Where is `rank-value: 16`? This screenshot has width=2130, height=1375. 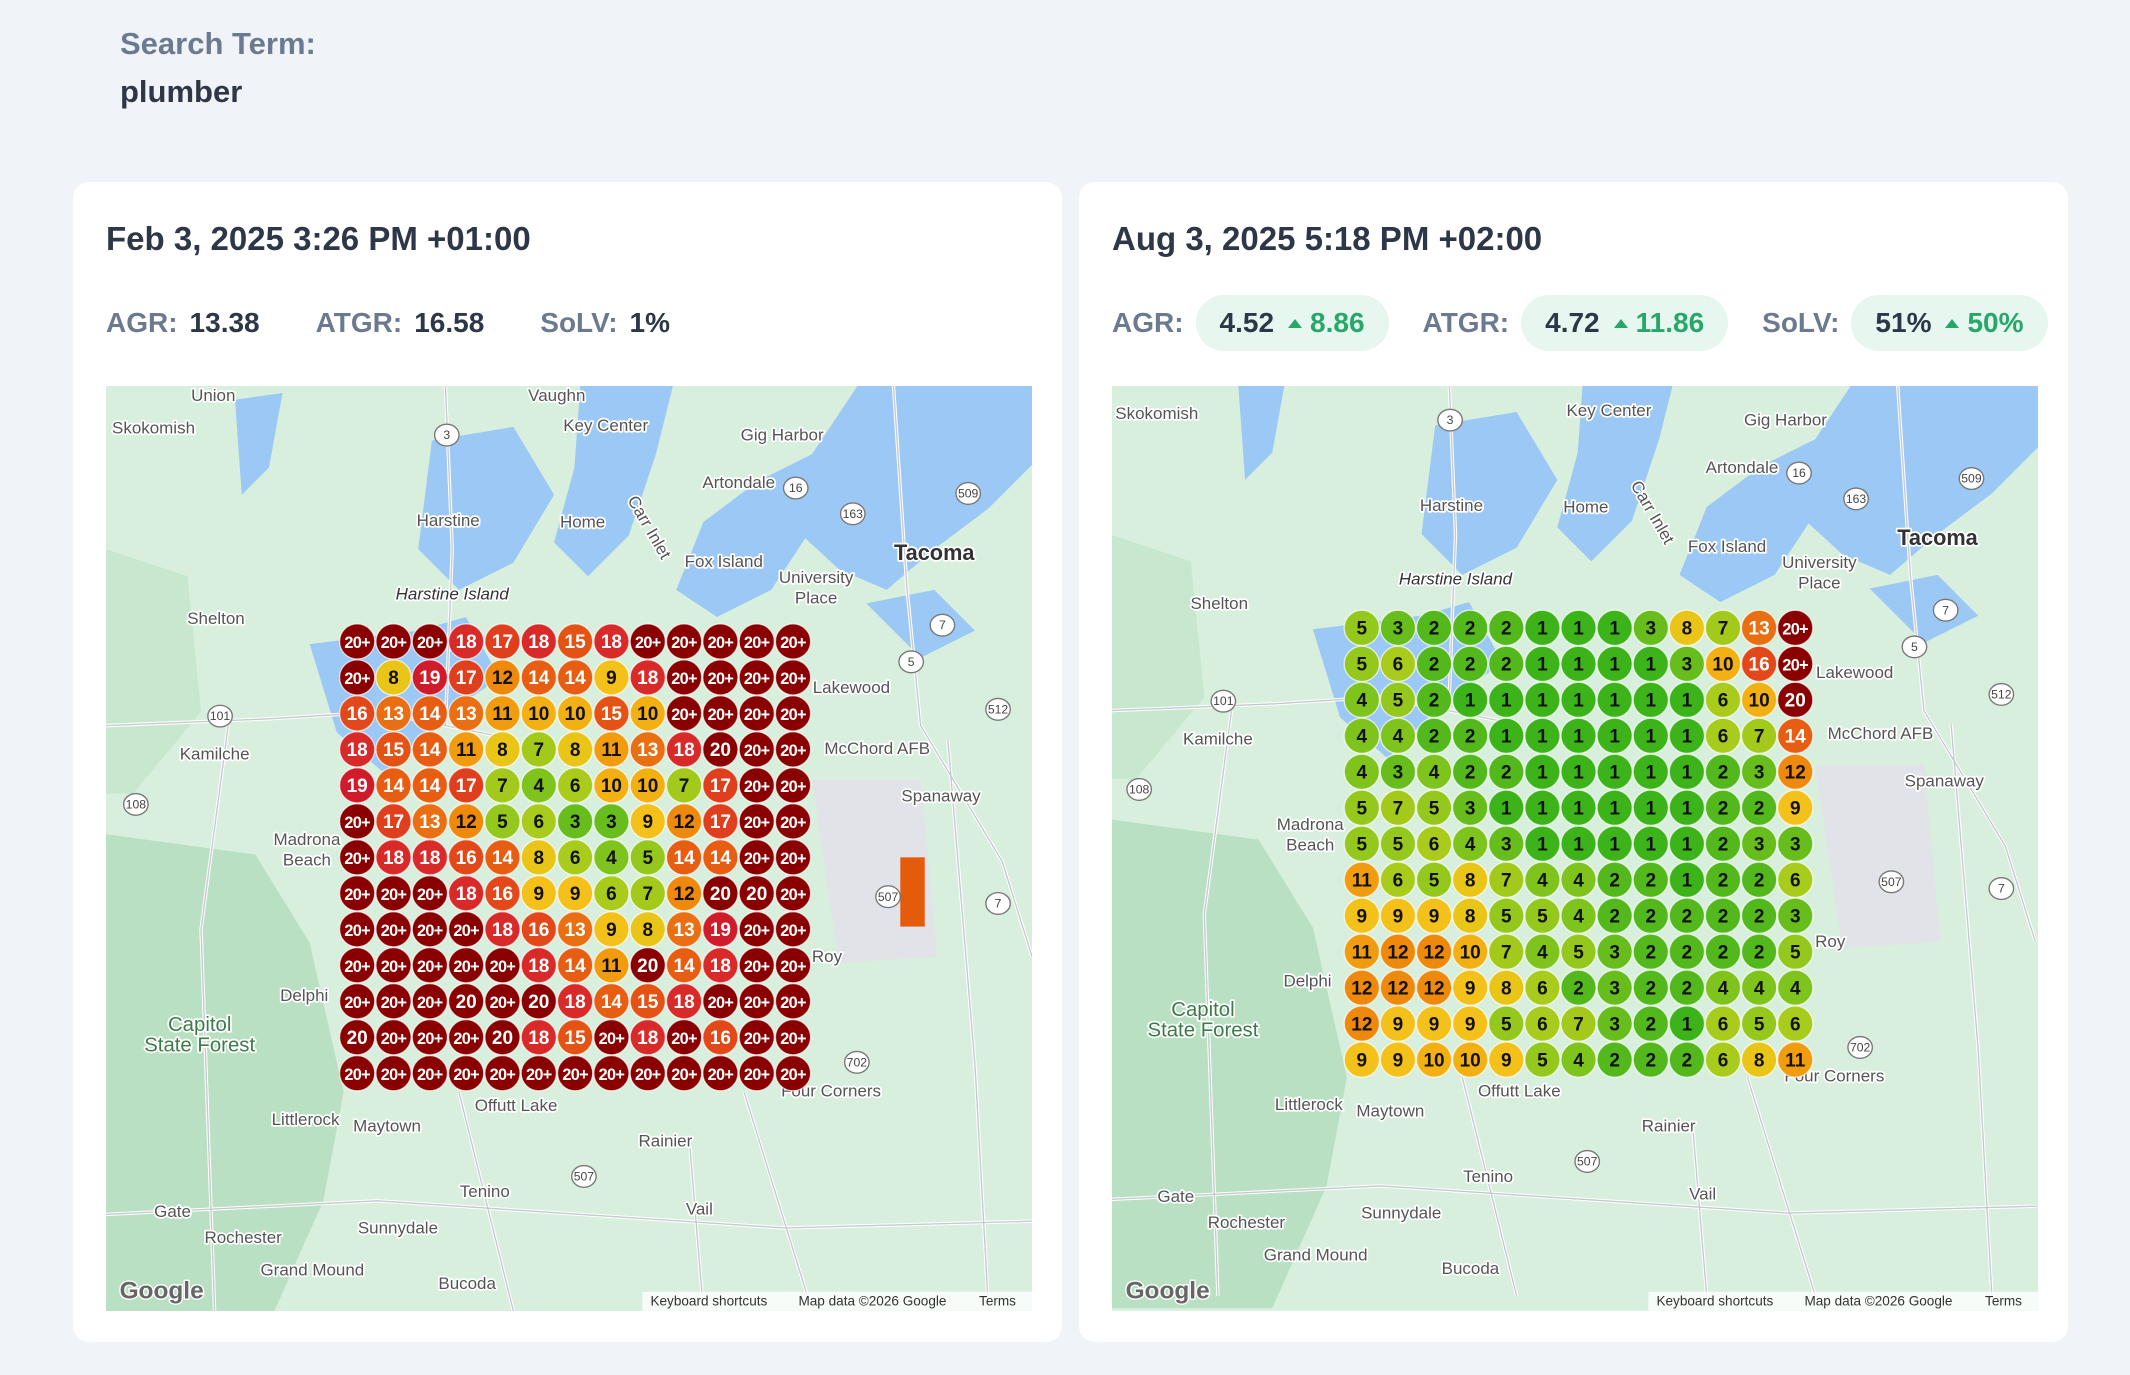
rank-value: 16 is located at coordinates (357, 714).